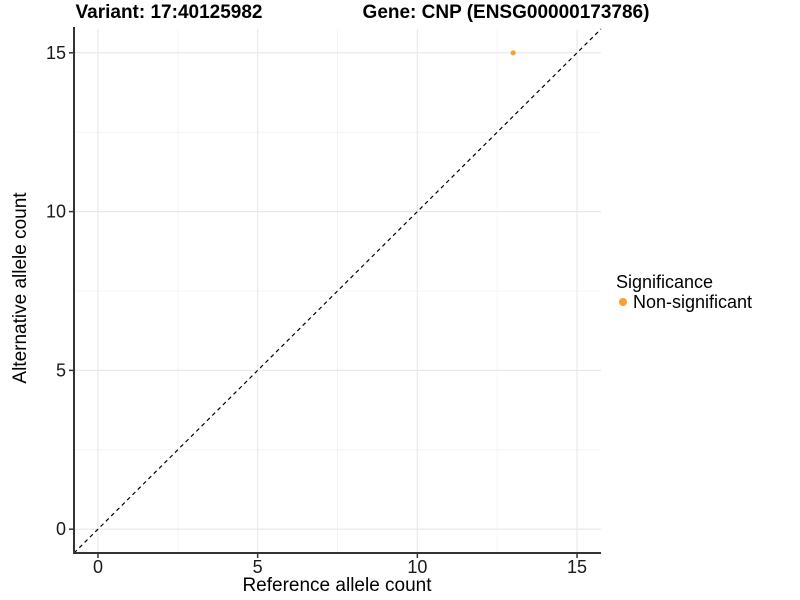 This screenshot has height=600, width=800. What do you see at coordinates (61, 529) in the screenshot?
I see `y-tick-label: 0` at bounding box center [61, 529].